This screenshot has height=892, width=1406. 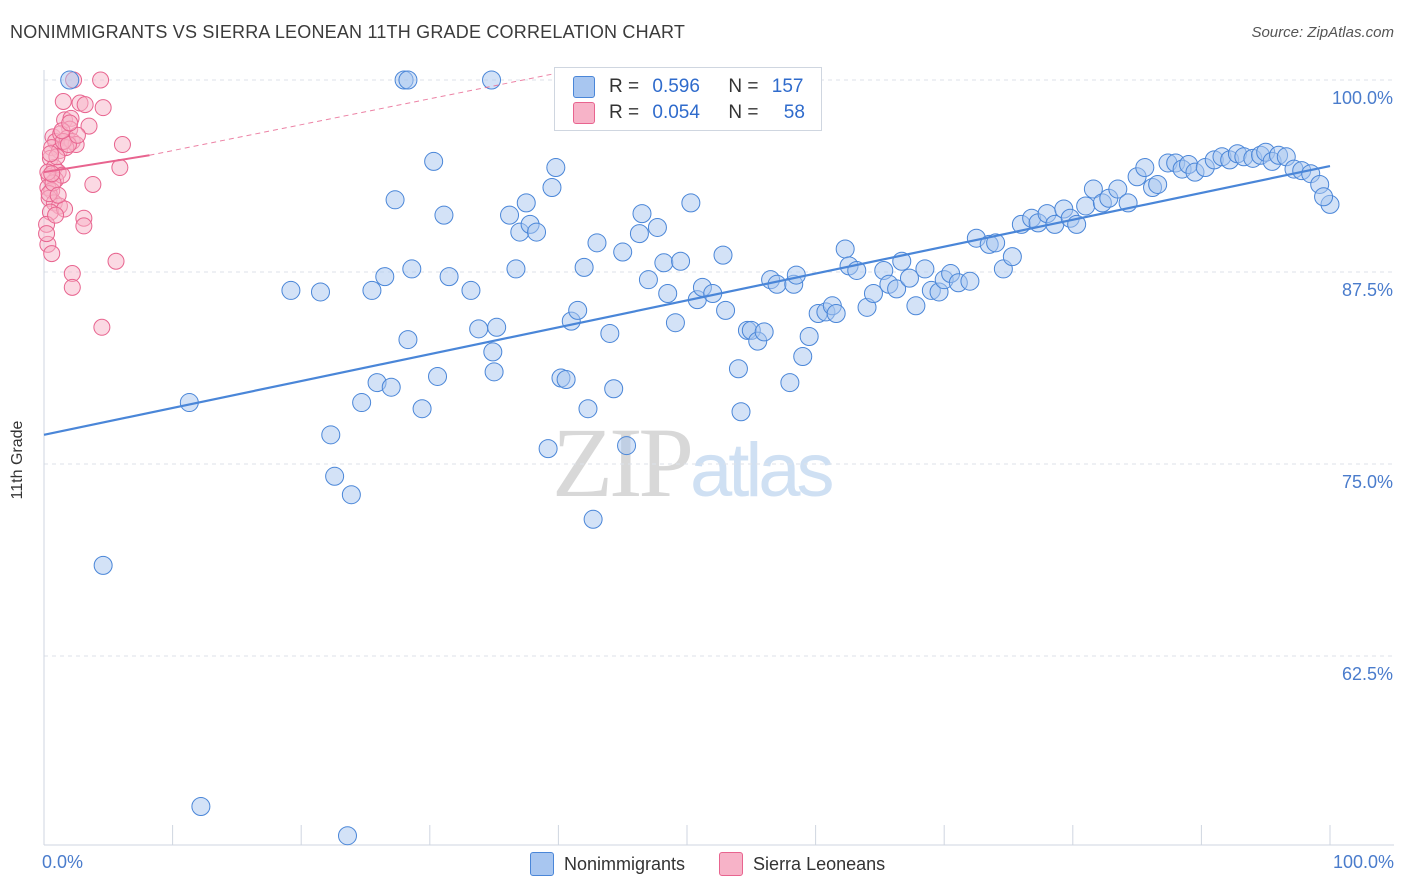 What do you see at coordinates (676, 86) in the screenshot?
I see `r-value: 0.596` at bounding box center [676, 86].